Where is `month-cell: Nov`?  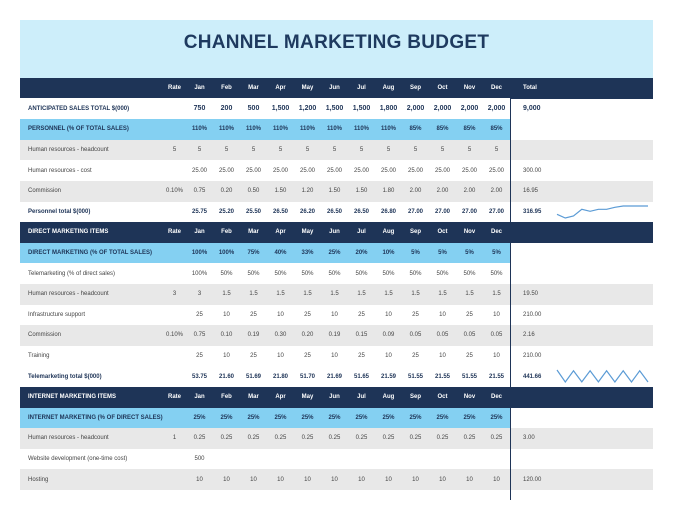
month-cell: Nov is located at coordinates (469, 232).